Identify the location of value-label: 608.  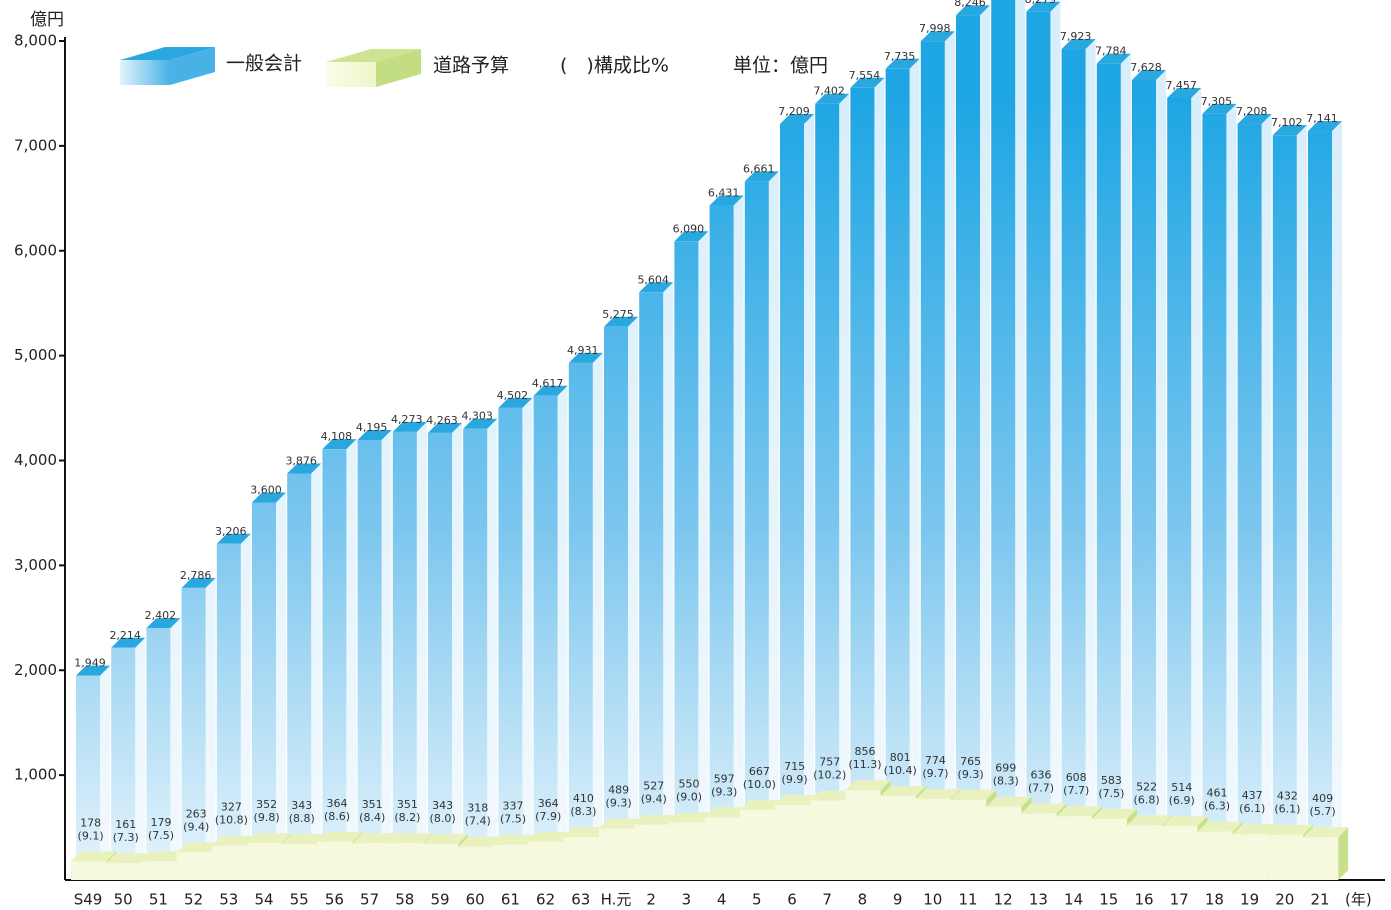
(1076, 777).